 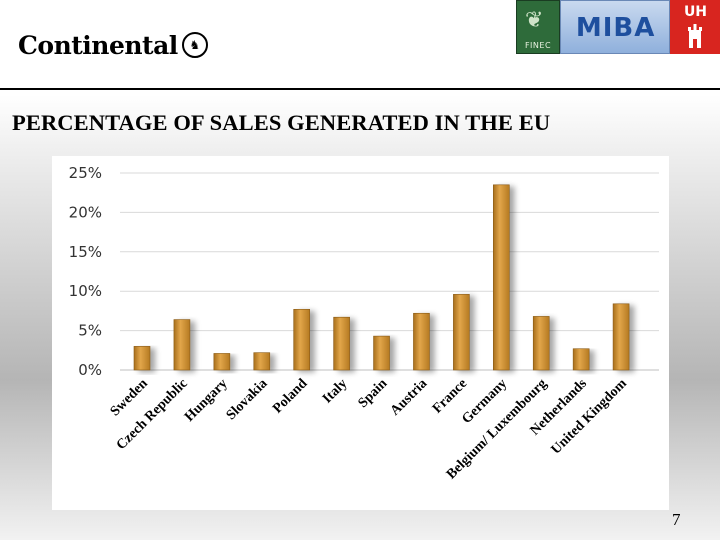 What do you see at coordinates (676, 519) in the screenshot?
I see `page-number: 7` at bounding box center [676, 519].